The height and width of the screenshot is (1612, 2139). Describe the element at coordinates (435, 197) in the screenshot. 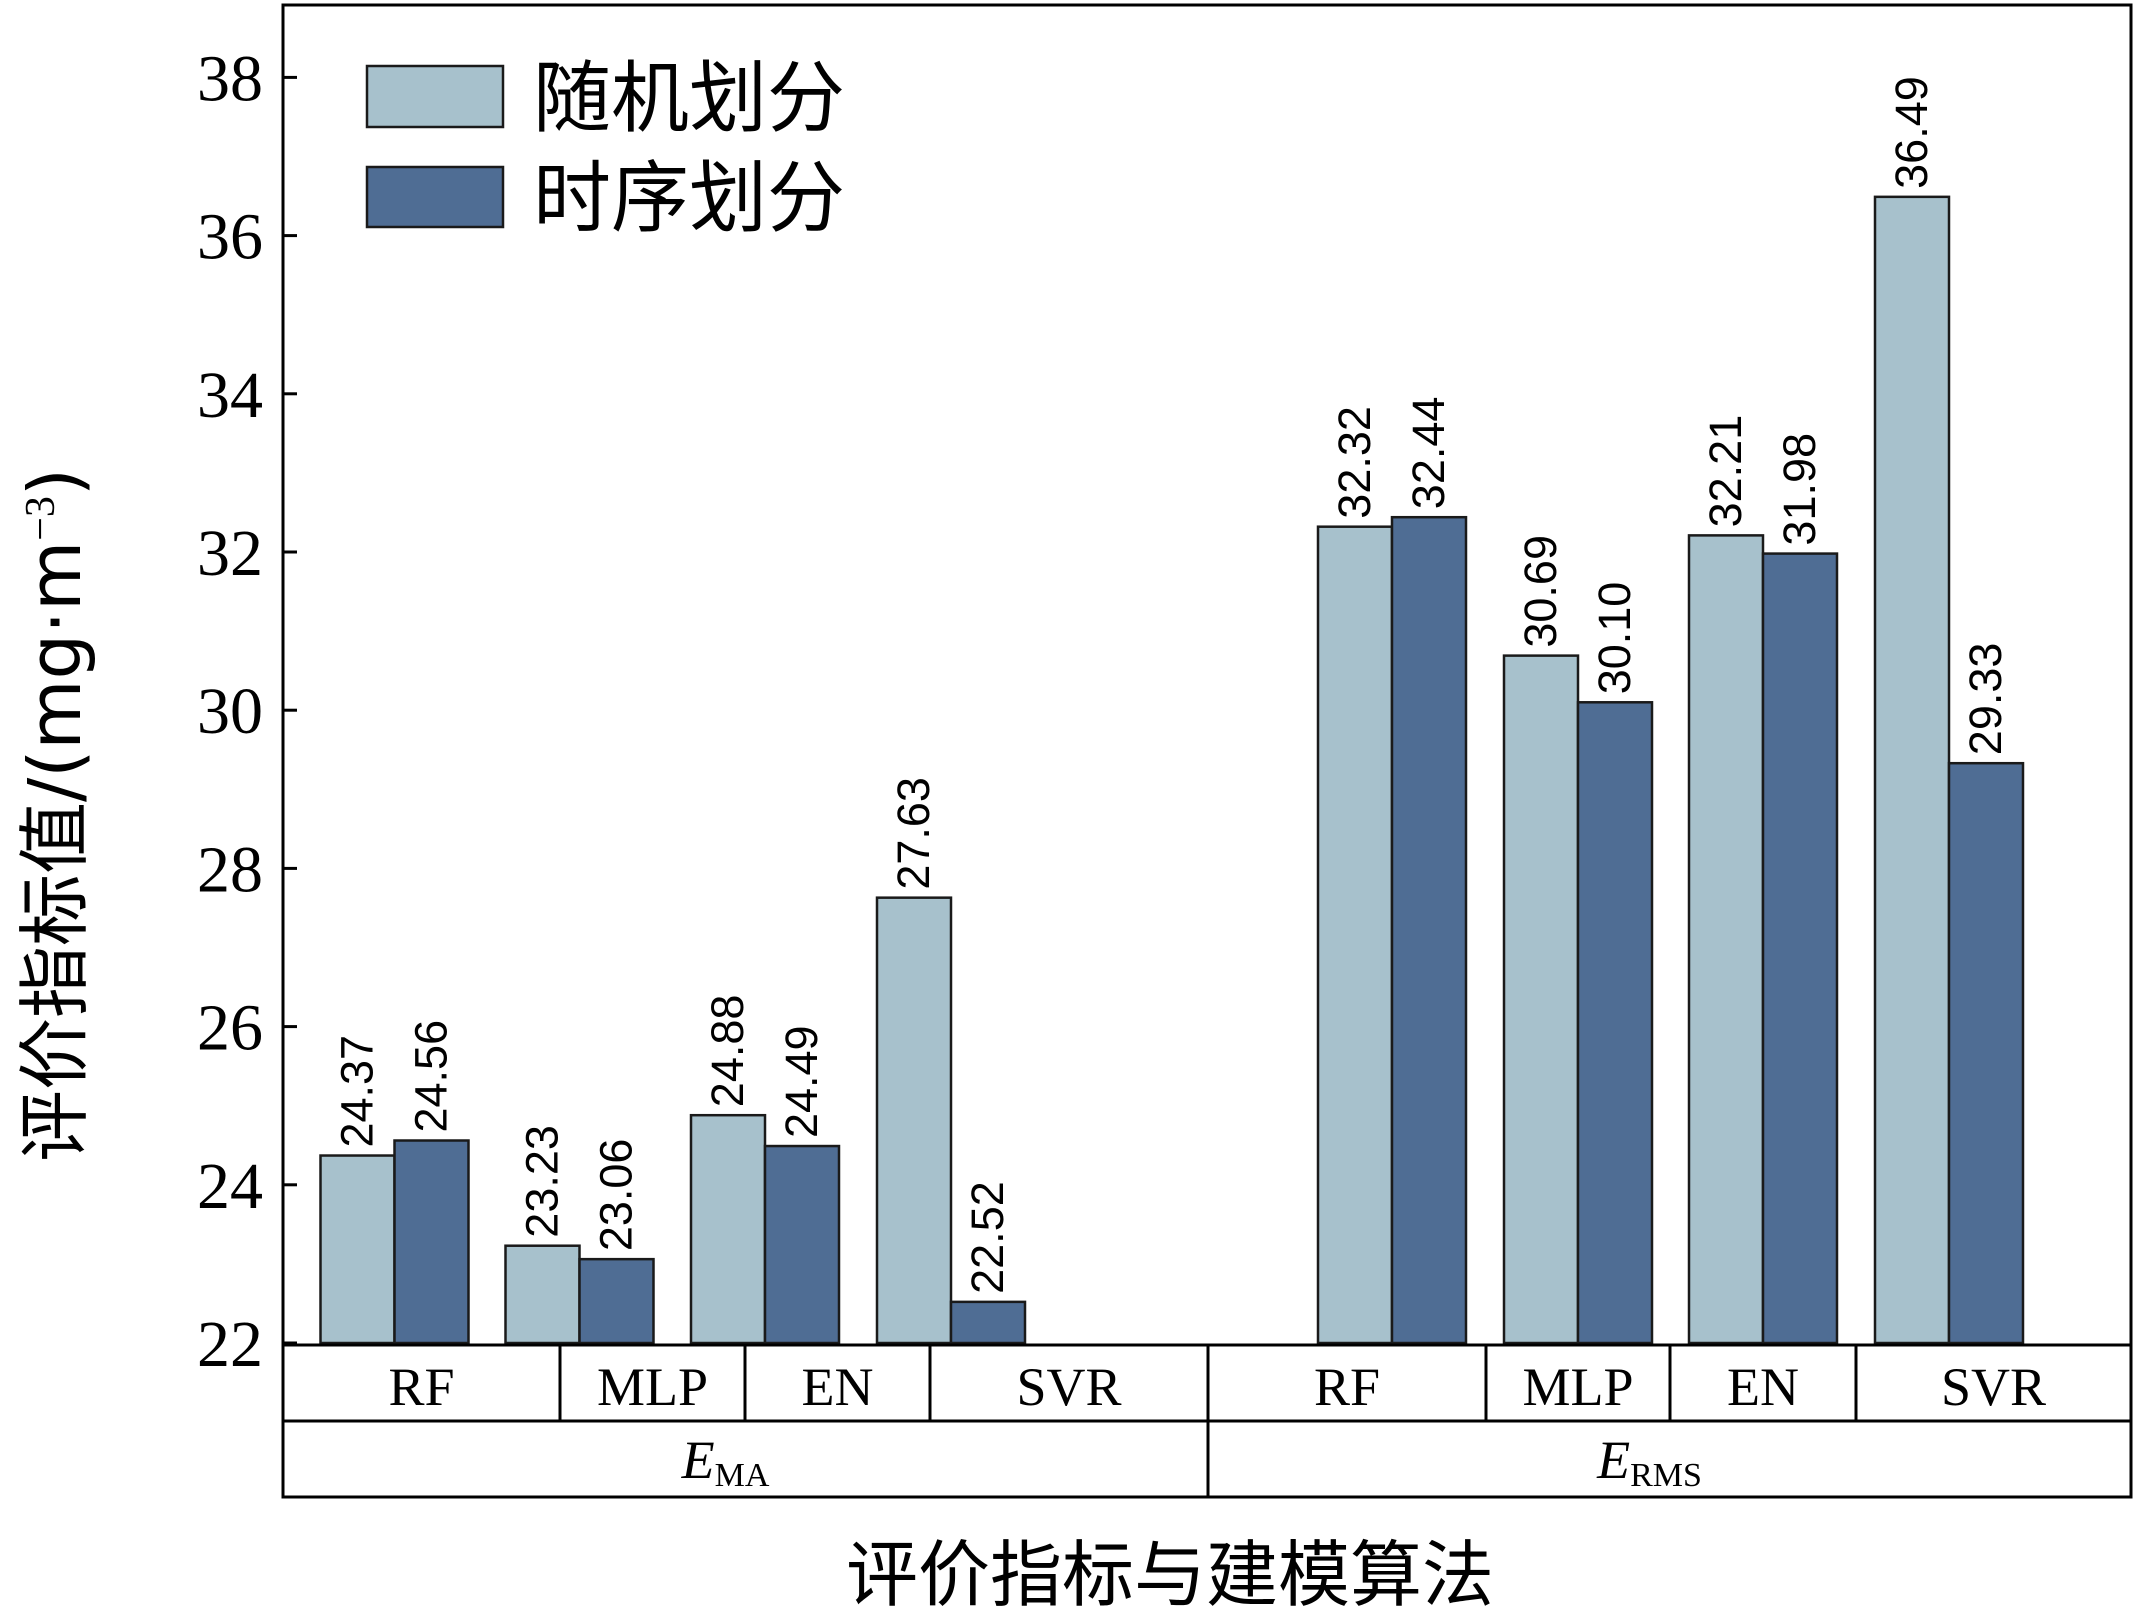

I see `legend-swatch-temporal` at that location.